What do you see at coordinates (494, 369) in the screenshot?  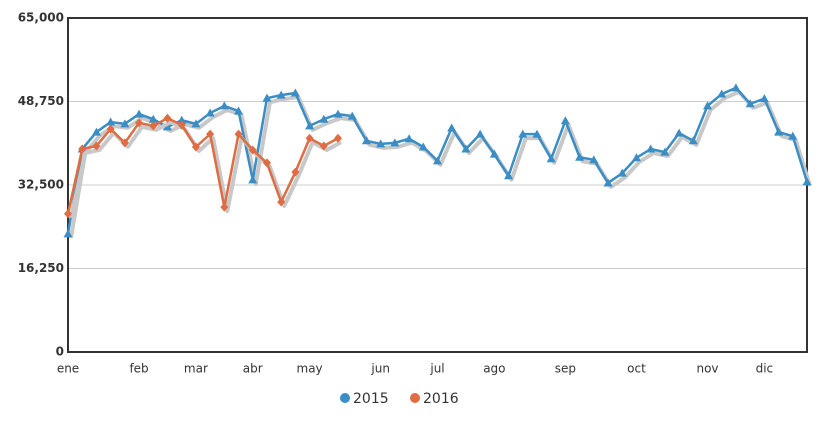 I see `x-tick-label: ago` at bounding box center [494, 369].